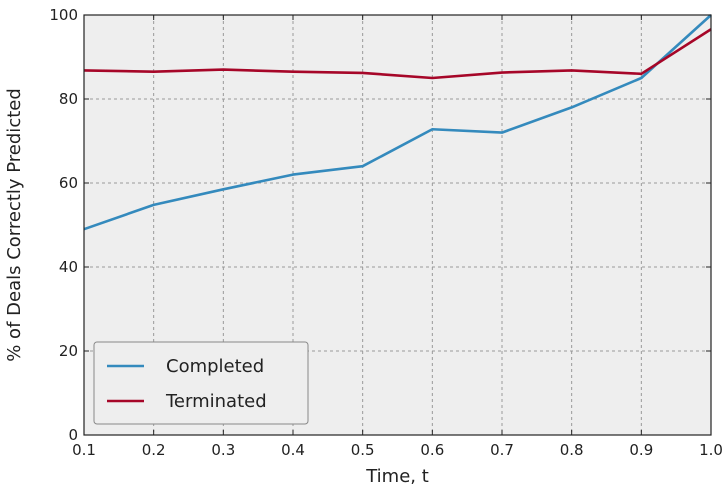  I want to click on x-tick-label: 0.7, so click(502, 450).